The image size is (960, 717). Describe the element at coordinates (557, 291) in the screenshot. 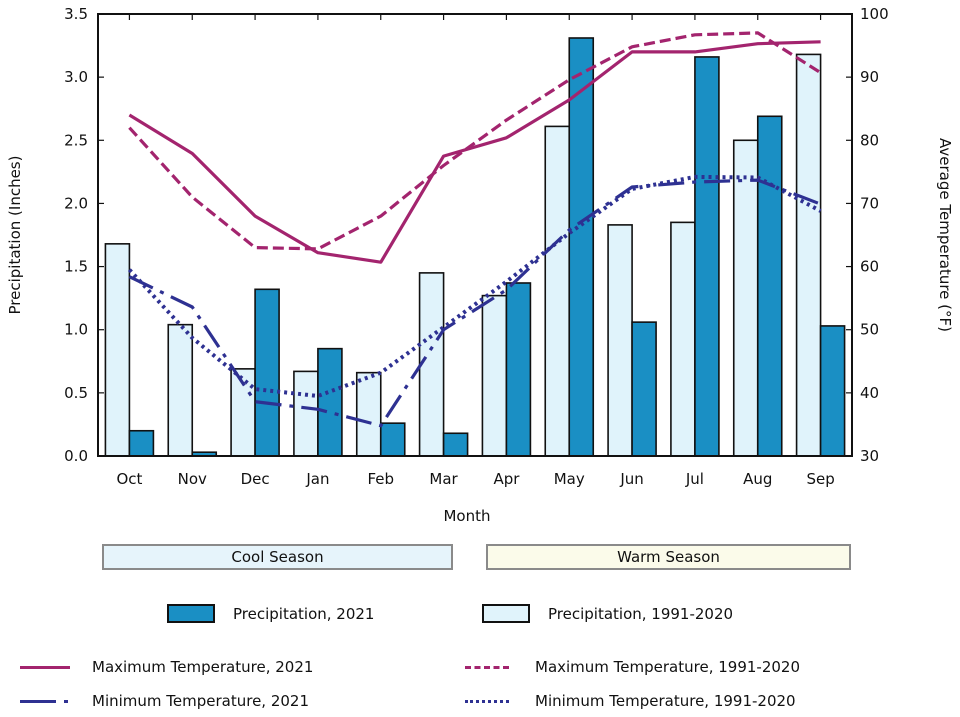

I see `bar-precip-normal-may` at that location.